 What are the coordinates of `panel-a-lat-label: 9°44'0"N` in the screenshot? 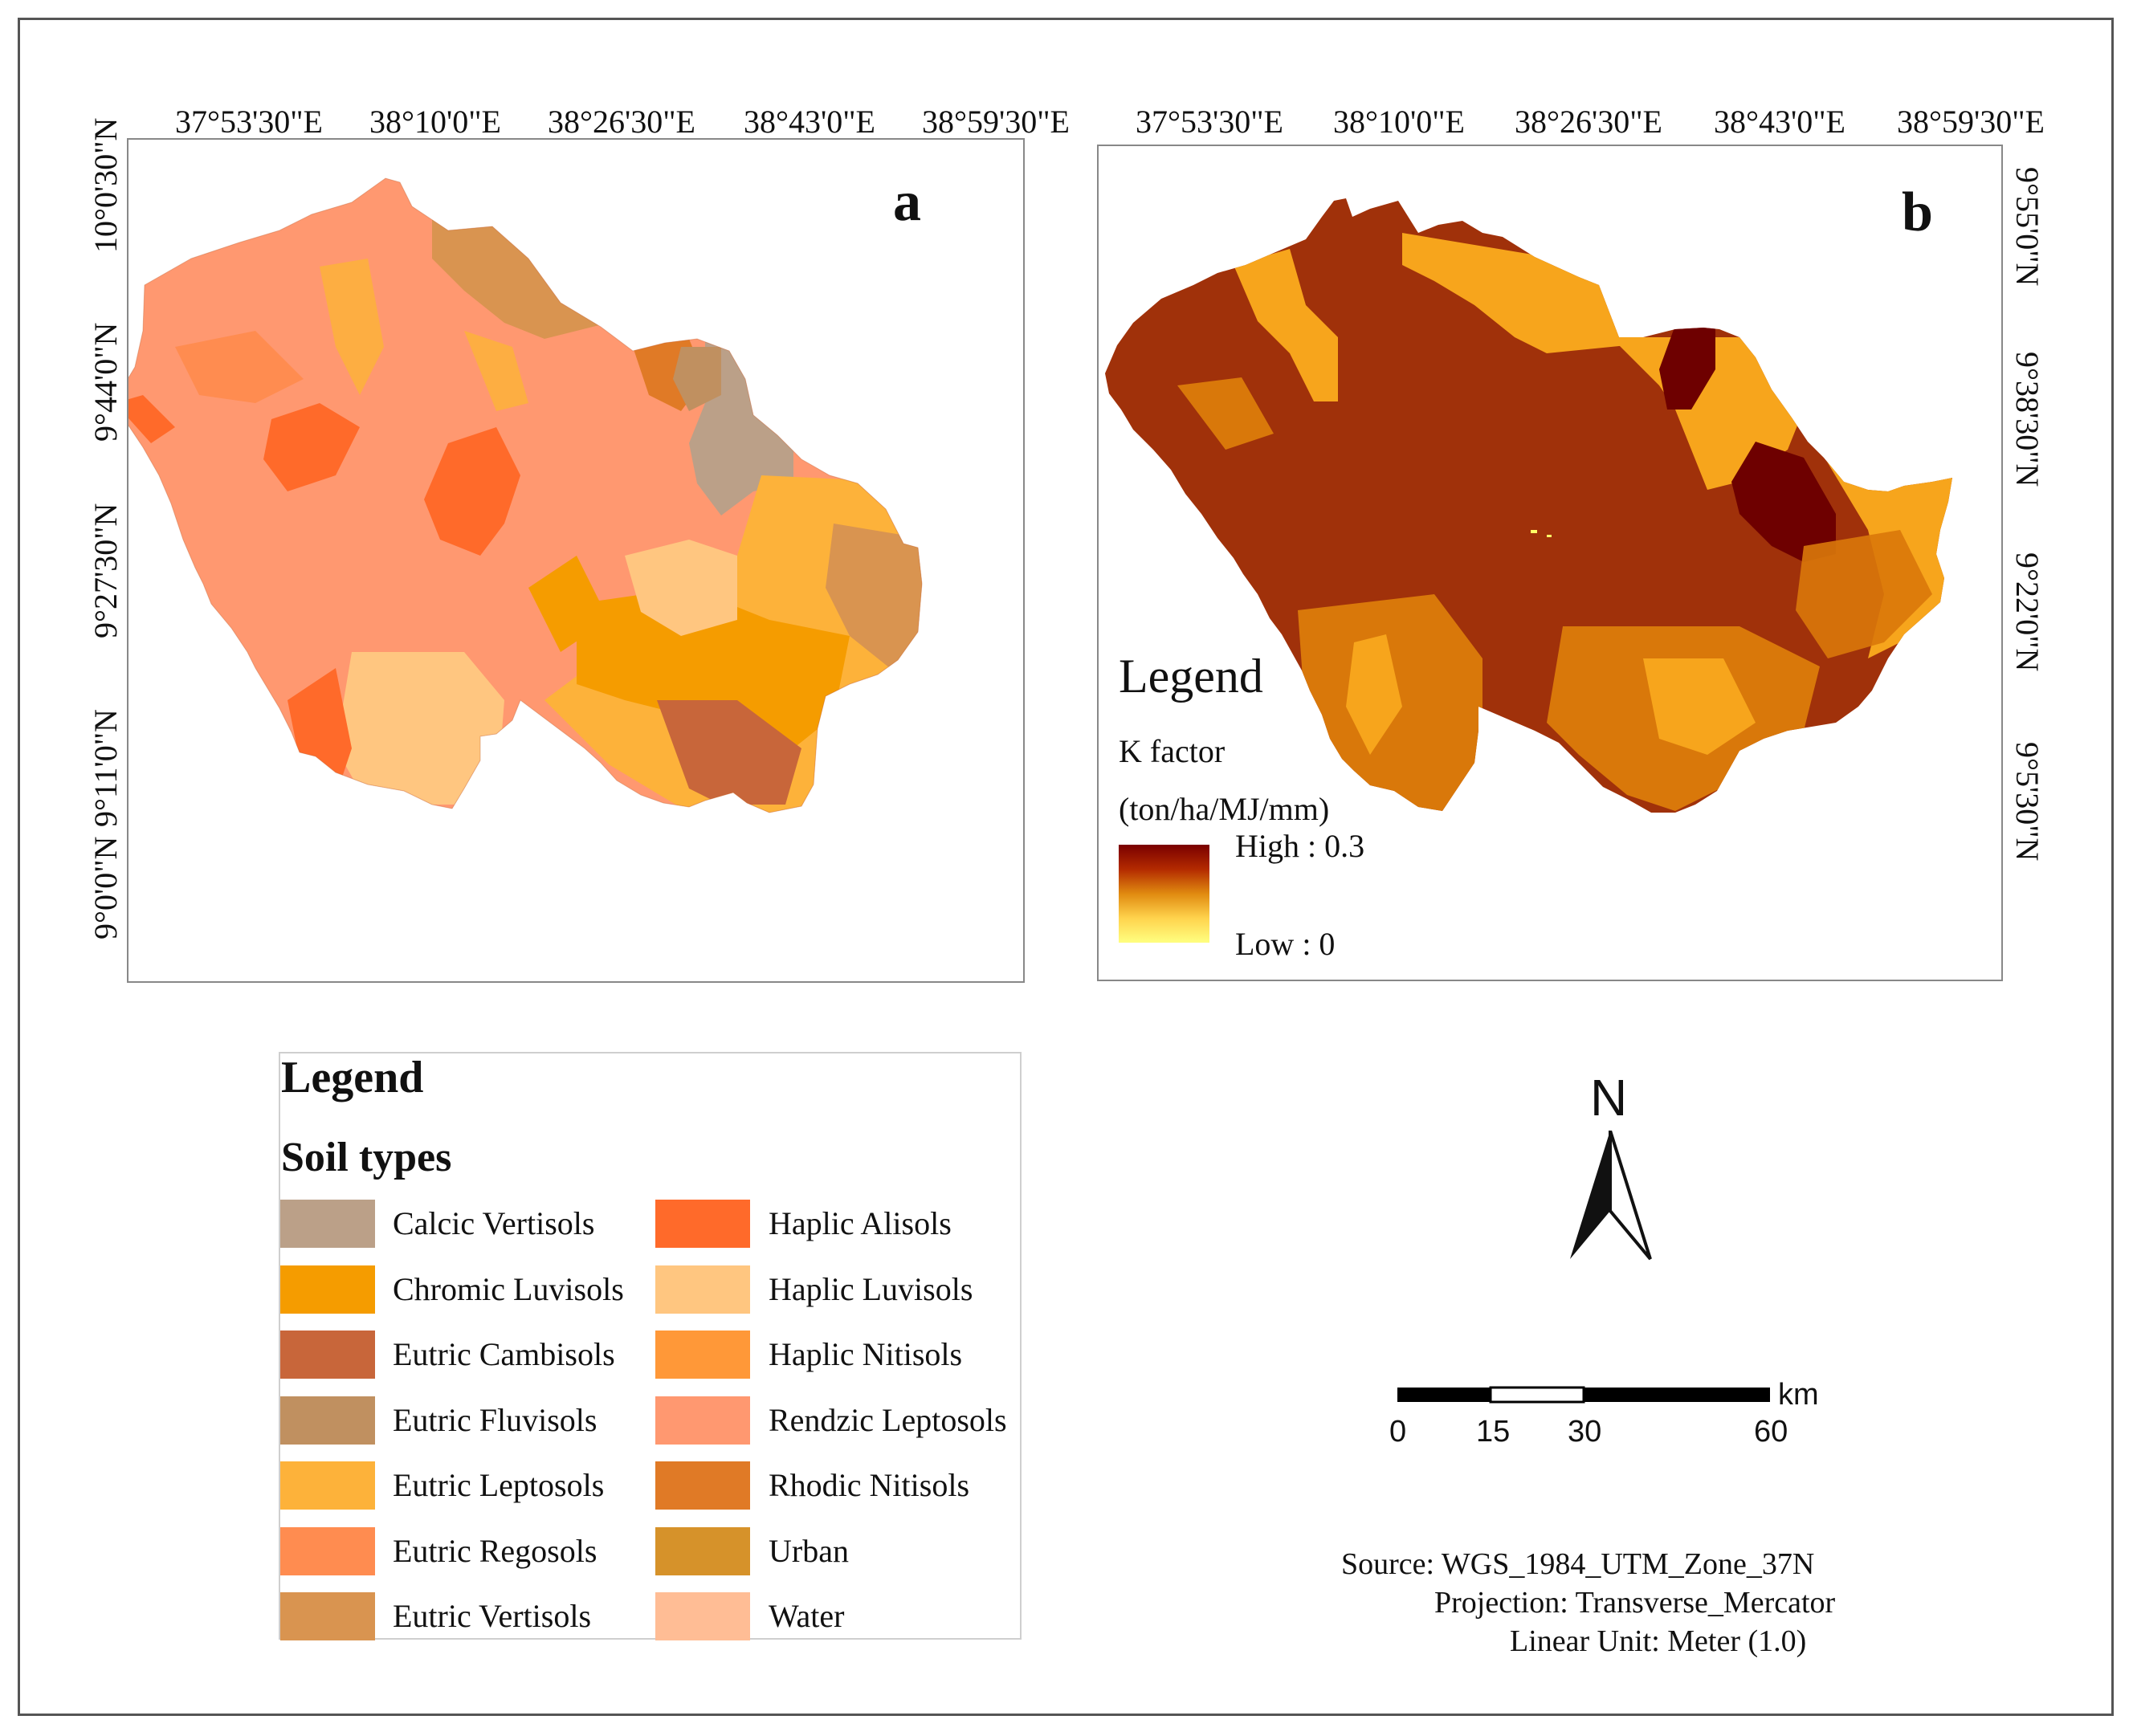 It's located at (106, 382).